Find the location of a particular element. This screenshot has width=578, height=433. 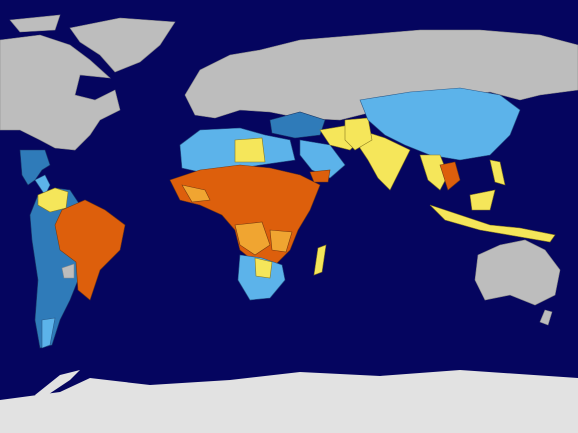

eurasia is located at coordinates (381, 75).